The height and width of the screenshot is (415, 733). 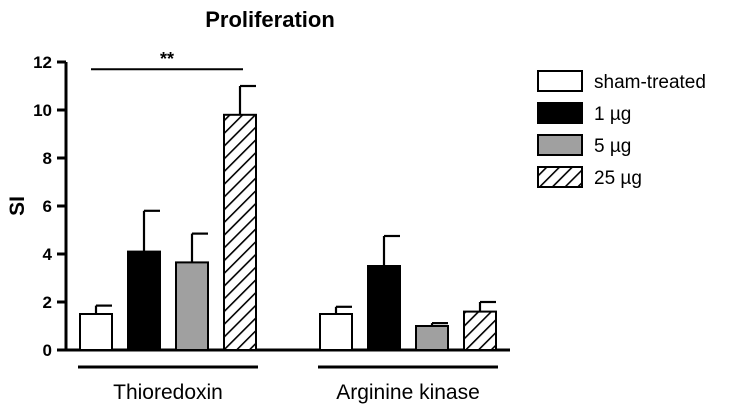 I want to click on y-tick-label: 12, so click(x=42, y=62).